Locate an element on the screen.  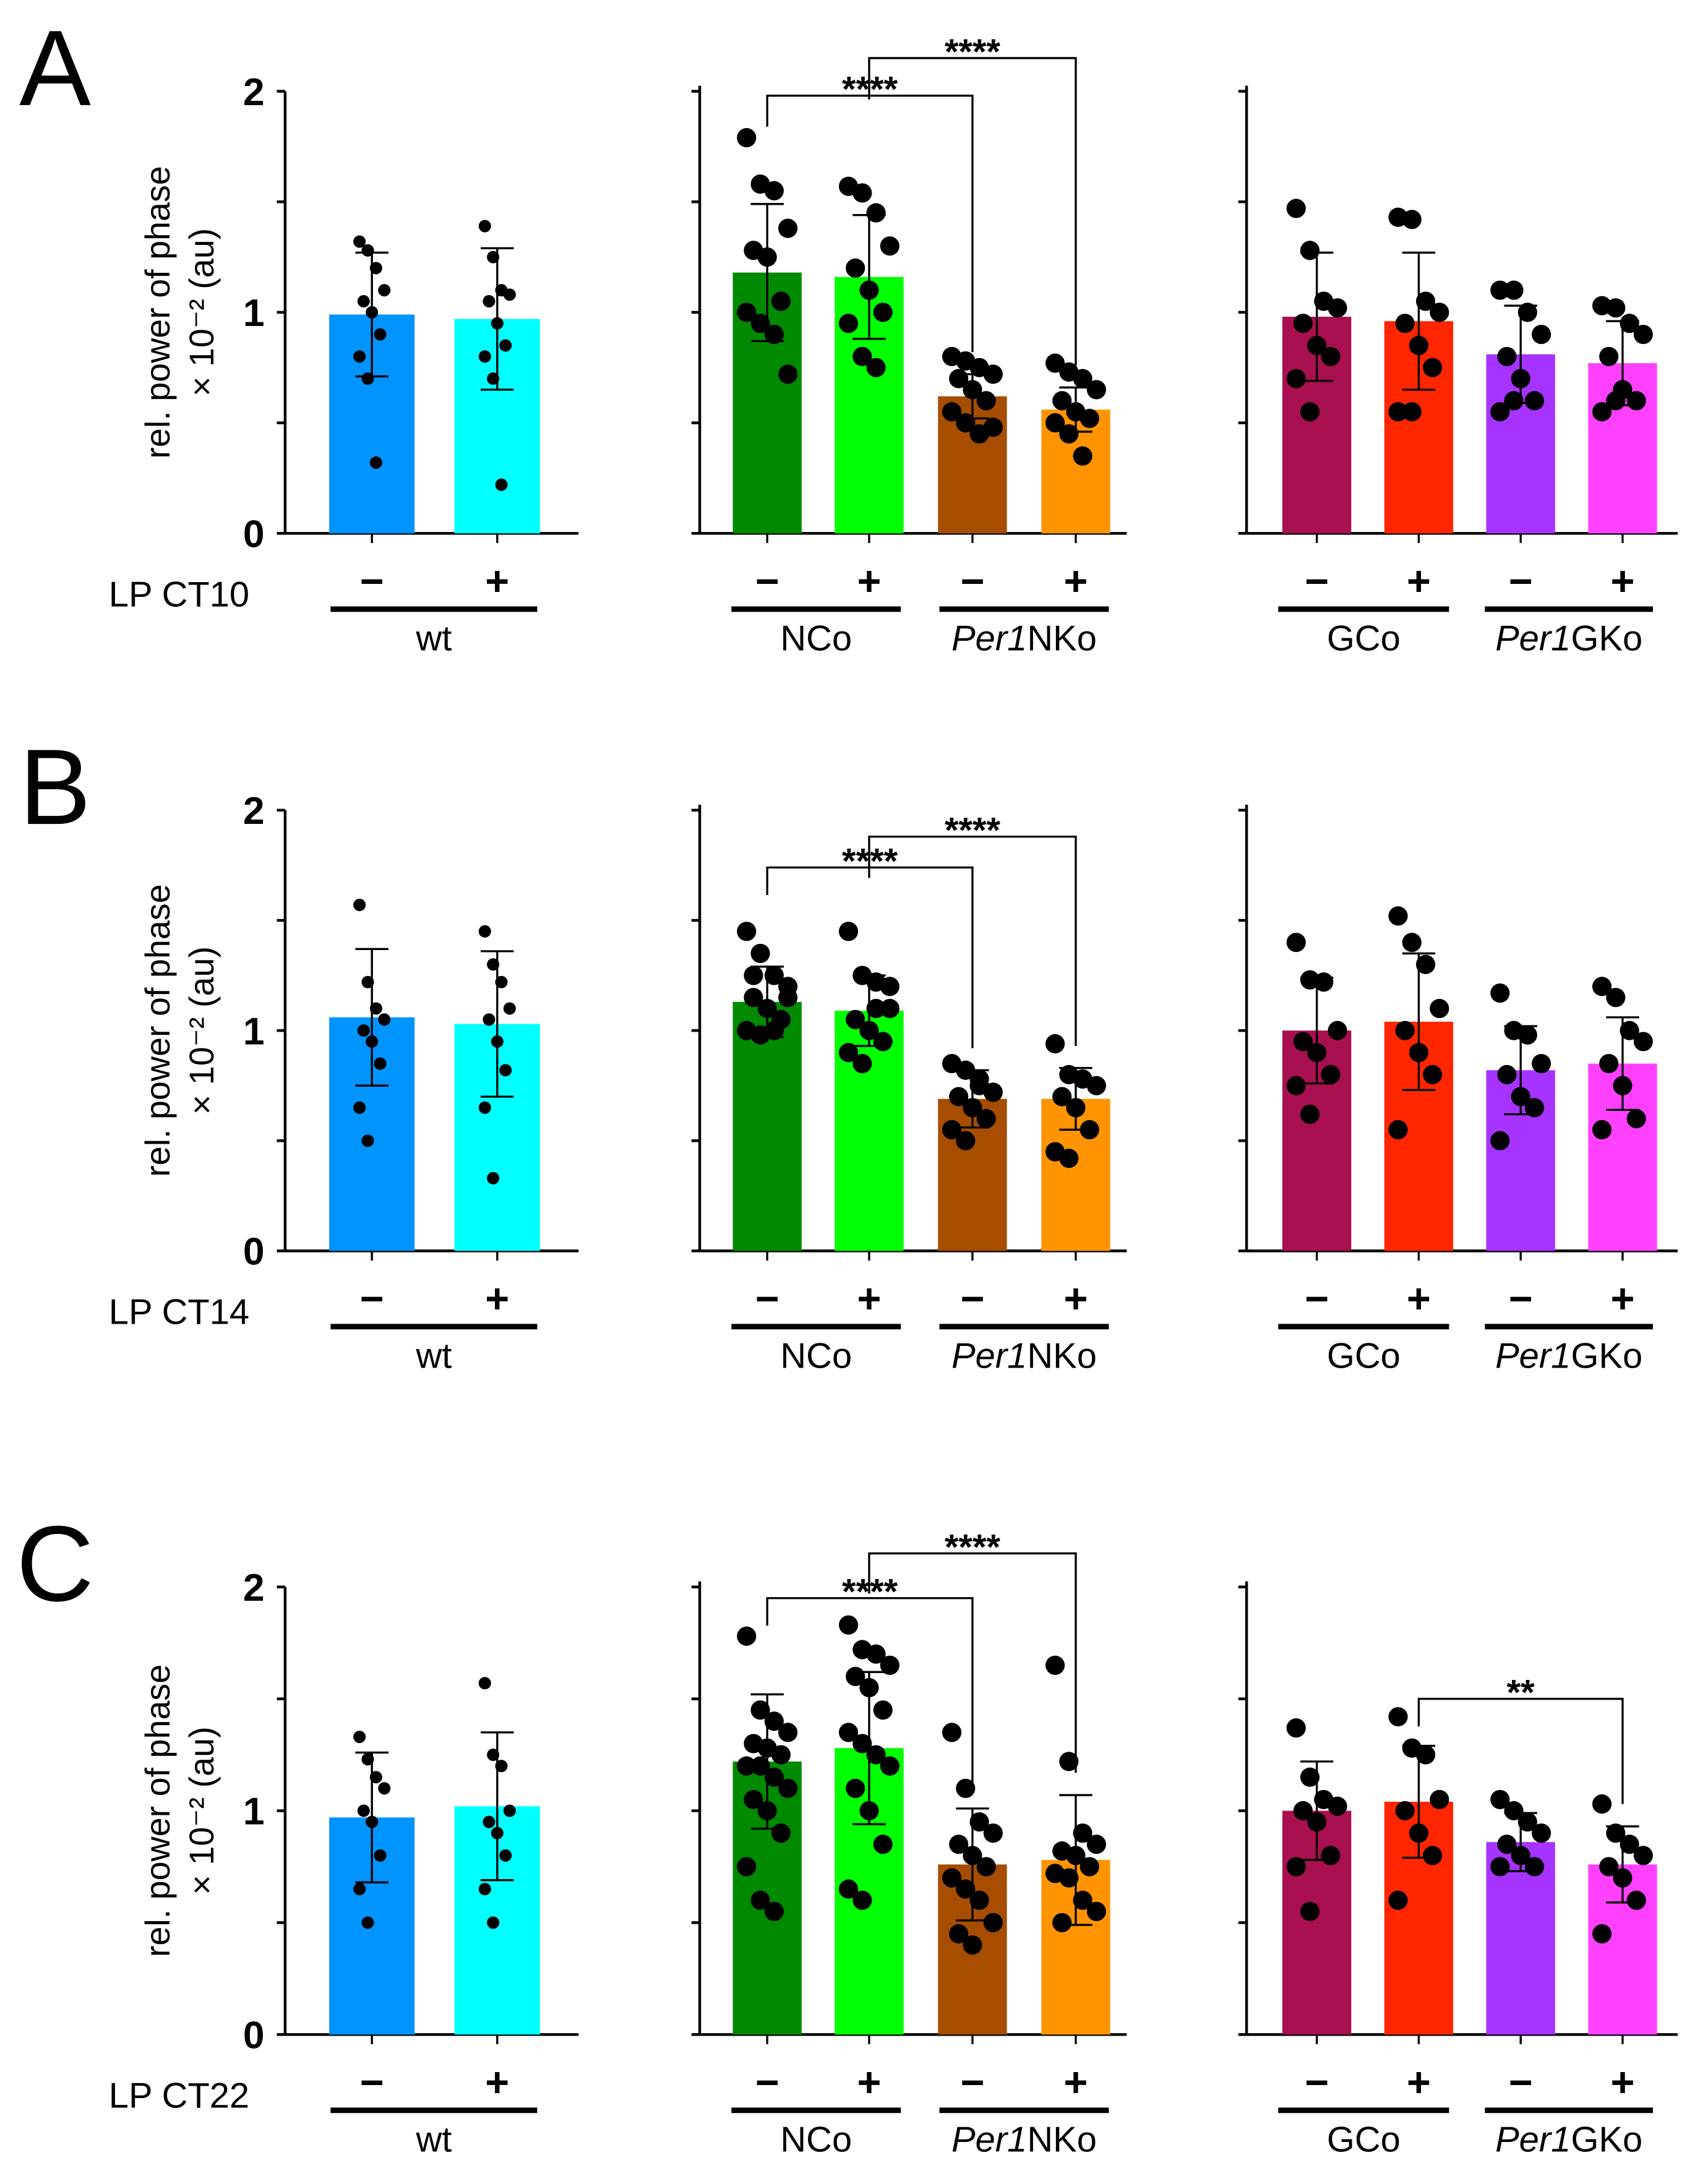
group-label: Per1NKo is located at coordinates (1024, 639).